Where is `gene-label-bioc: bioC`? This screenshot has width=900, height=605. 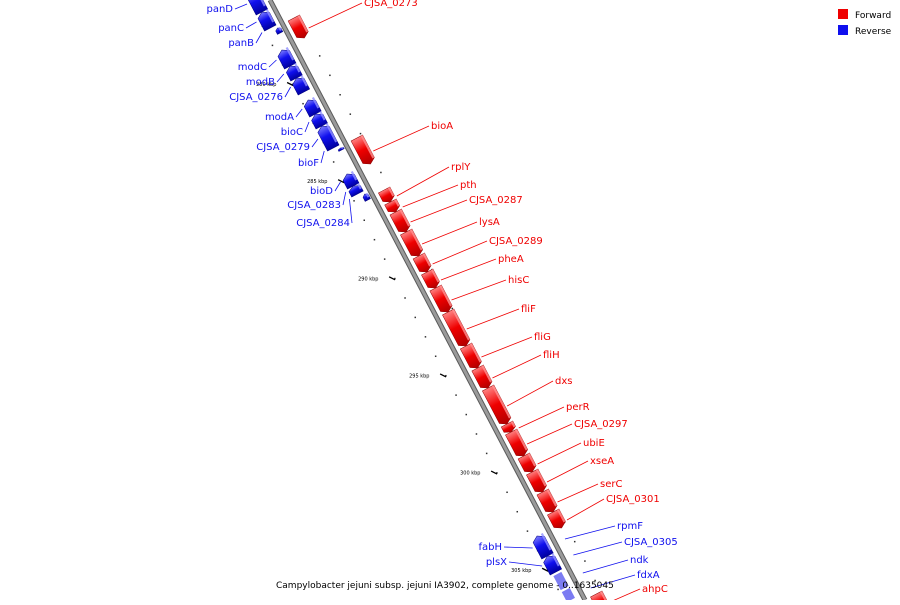 gene-label-bioc: bioC is located at coordinates (292, 132).